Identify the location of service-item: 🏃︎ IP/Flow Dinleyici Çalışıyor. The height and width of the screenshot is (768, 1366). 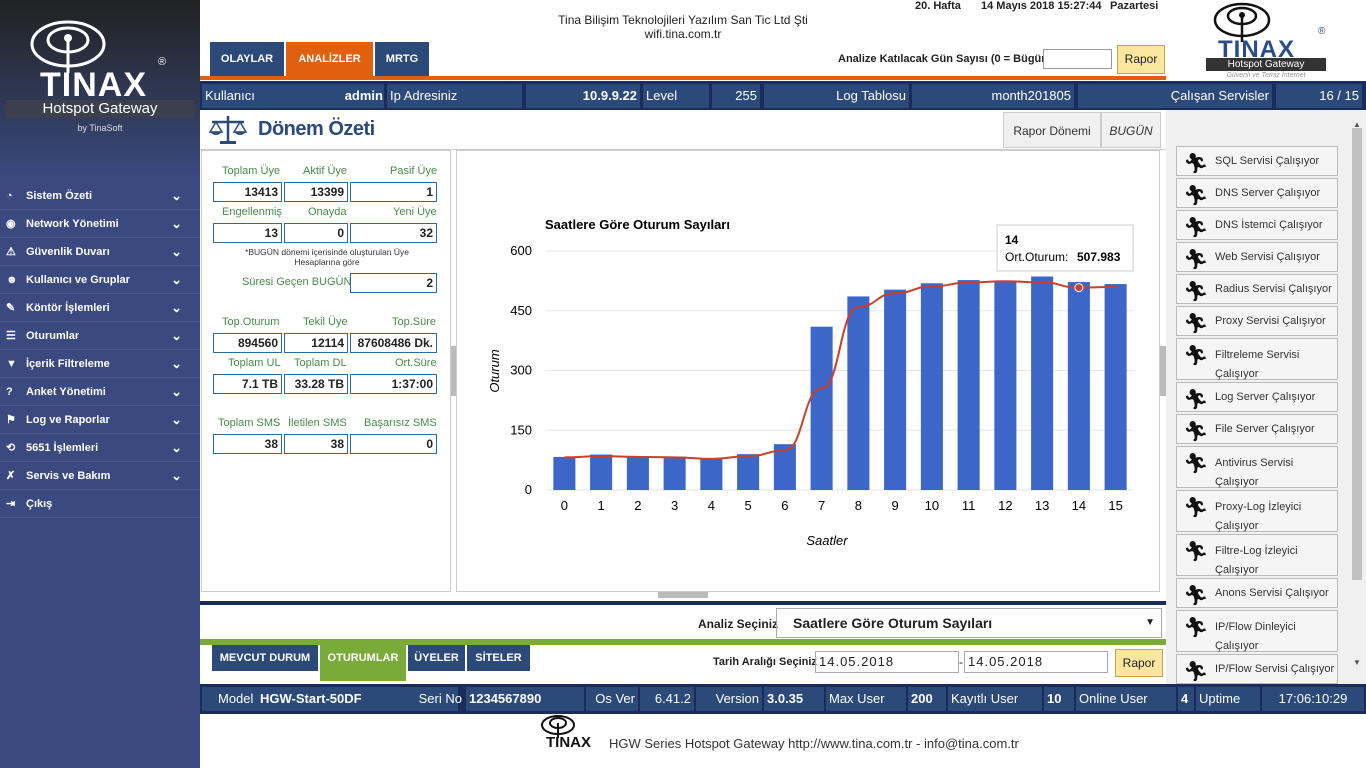
(1257, 631).